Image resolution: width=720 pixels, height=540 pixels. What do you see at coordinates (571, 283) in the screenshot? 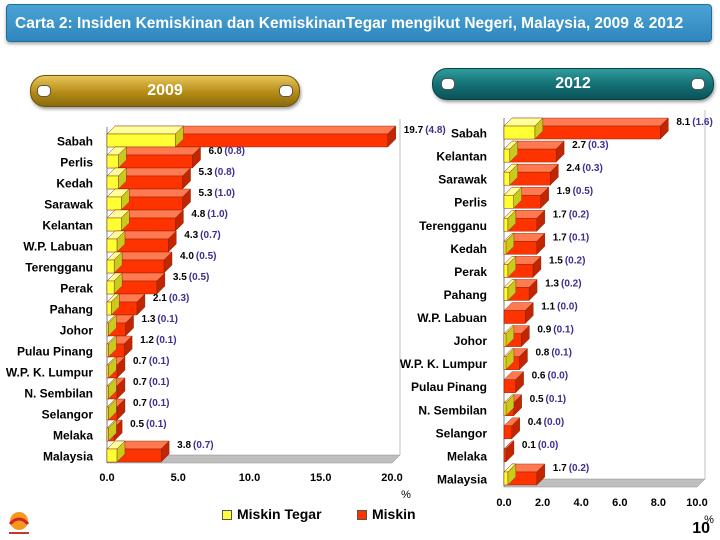
I see `data-label-miskin-tegar: (0.2)` at bounding box center [571, 283].